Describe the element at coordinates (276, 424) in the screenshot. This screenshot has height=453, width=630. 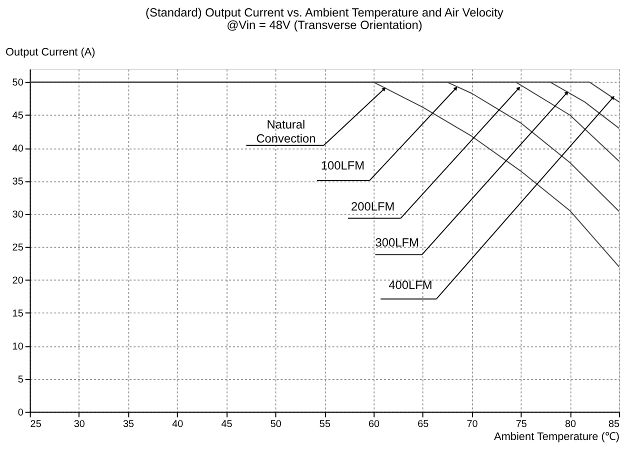
I see `x-tick-label: 50` at that location.